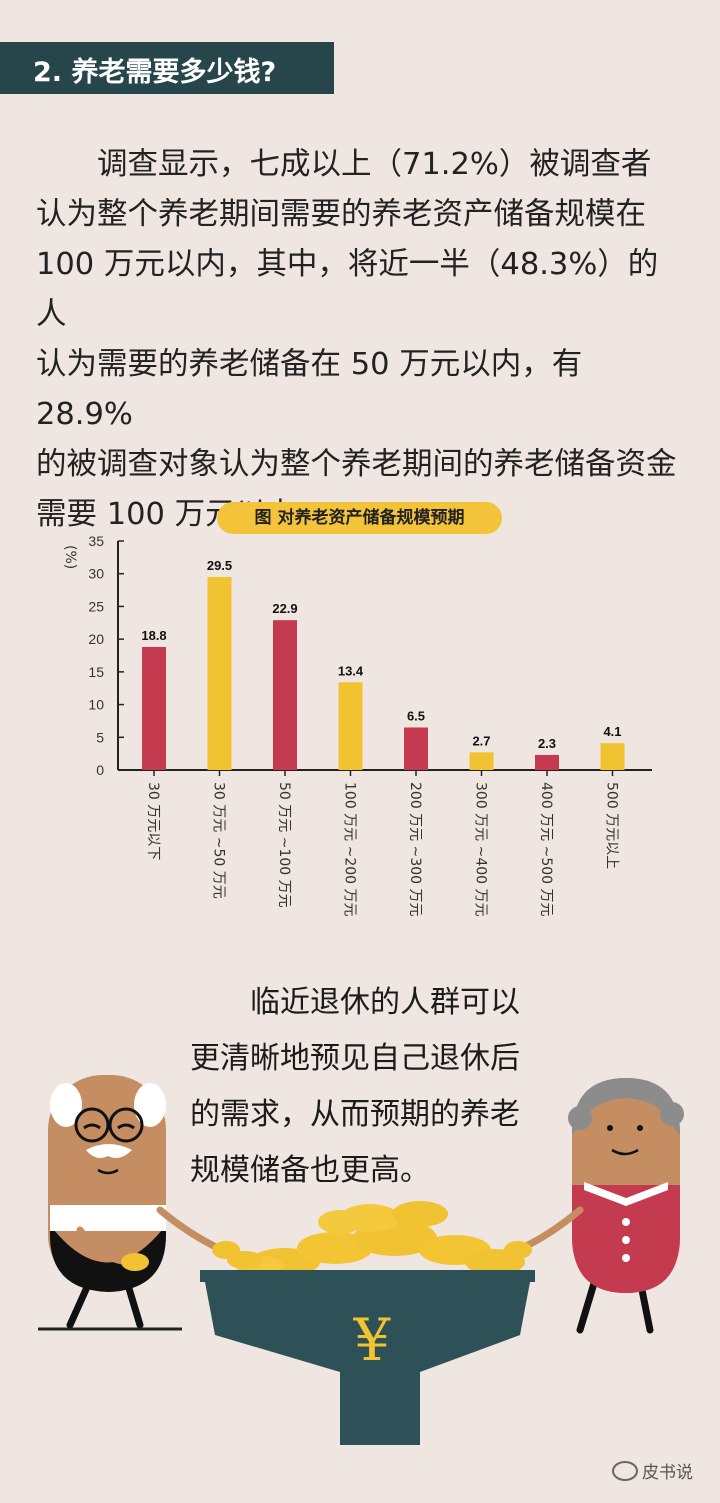 The width and height of the screenshot is (720, 1503). Describe the element at coordinates (594, 1206) in the screenshot. I see `old-woman-figure` at that location.